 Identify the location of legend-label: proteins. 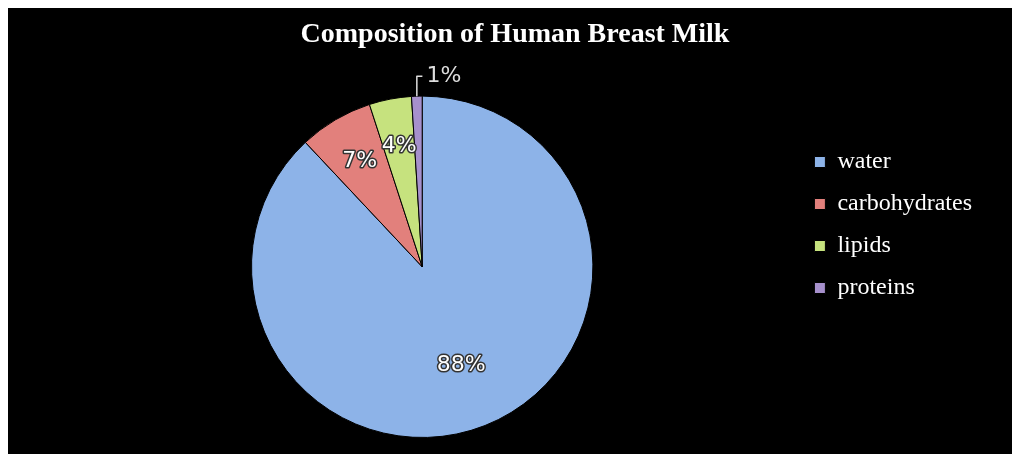
(876, 286).